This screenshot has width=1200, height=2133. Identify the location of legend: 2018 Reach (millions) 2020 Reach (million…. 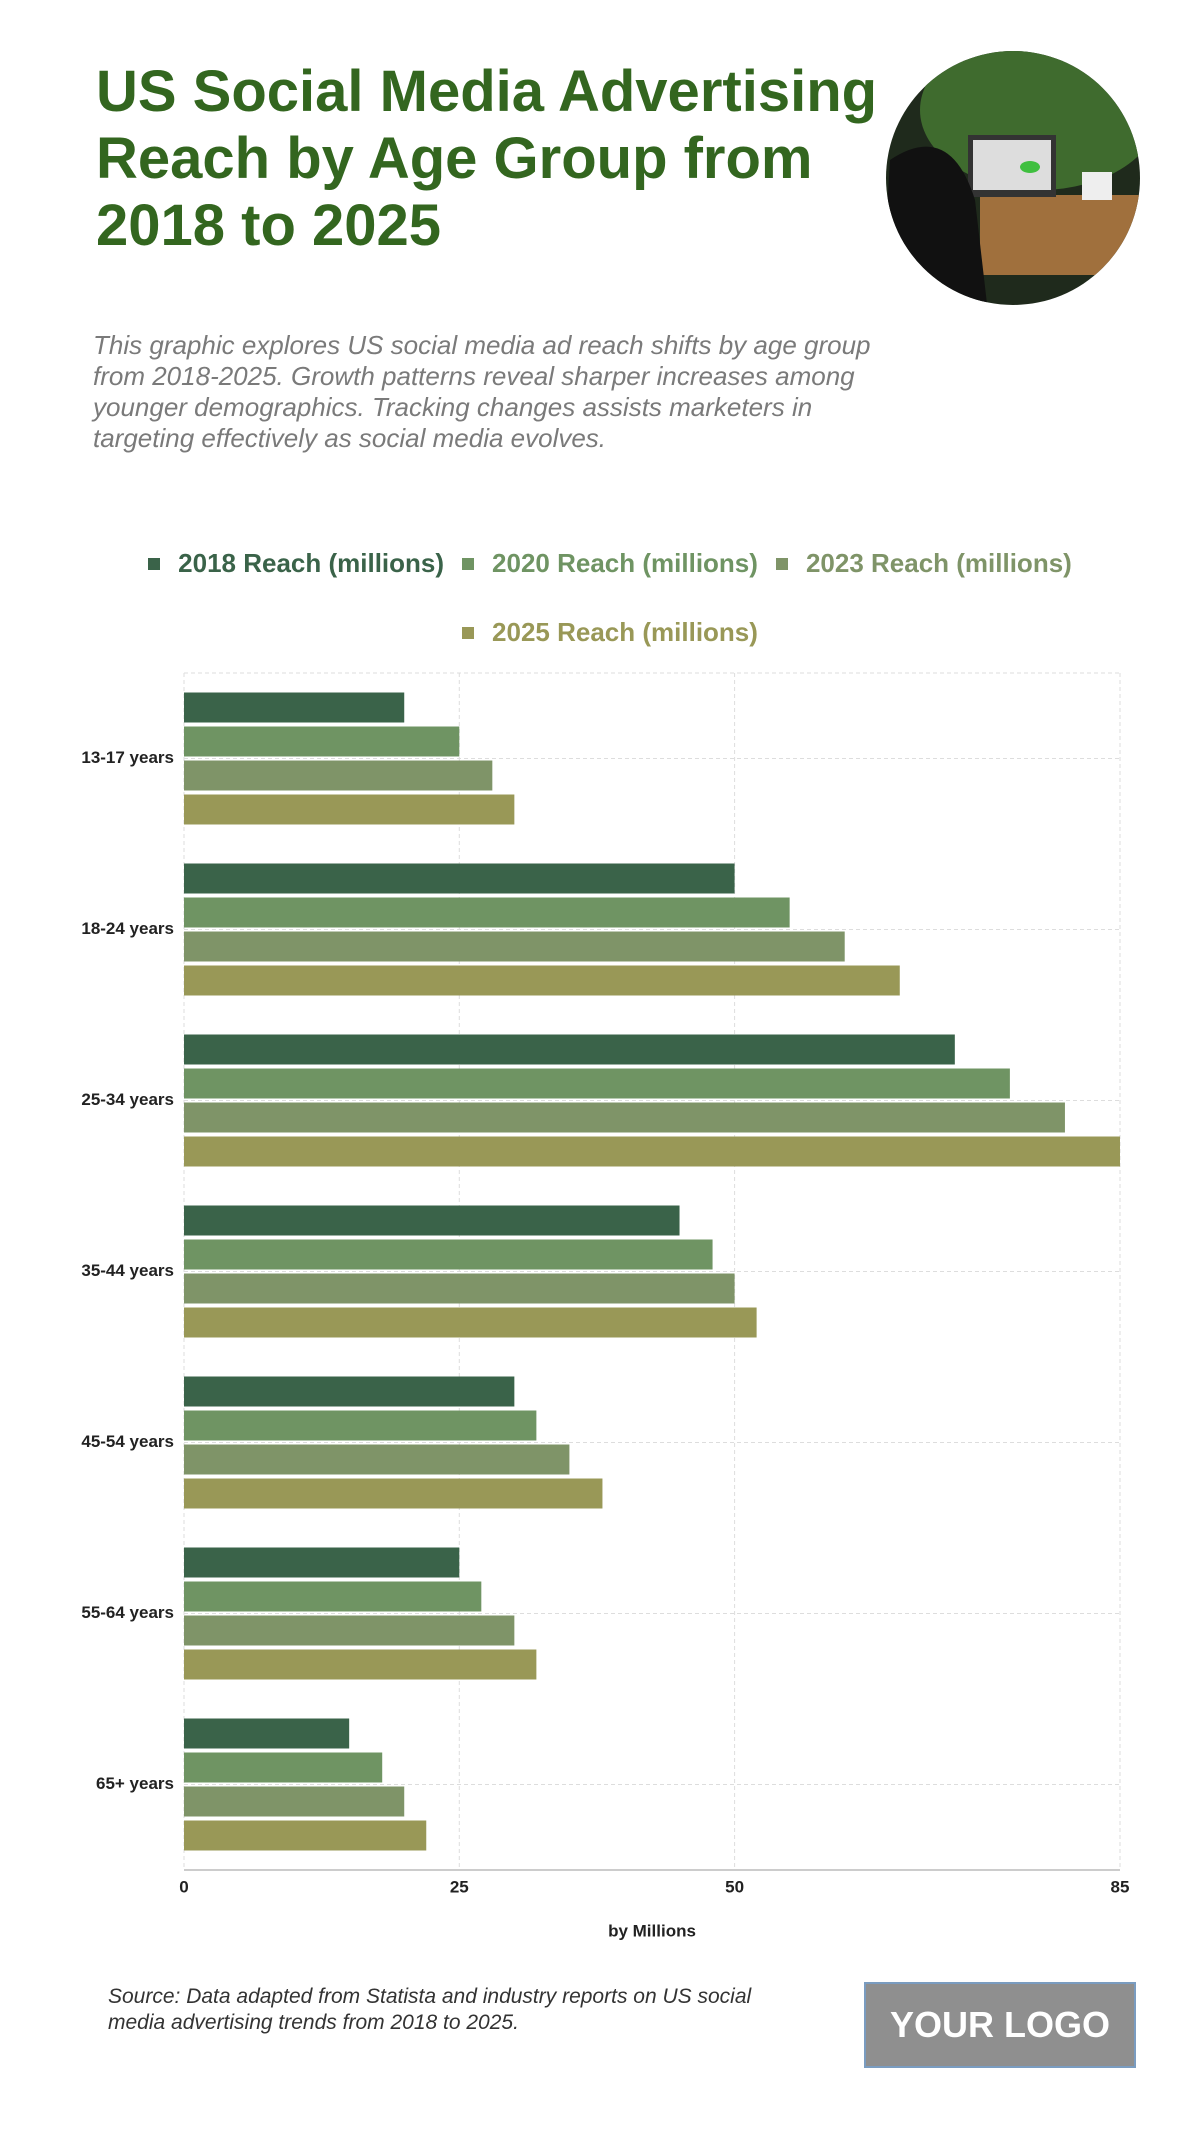
(610, 598).